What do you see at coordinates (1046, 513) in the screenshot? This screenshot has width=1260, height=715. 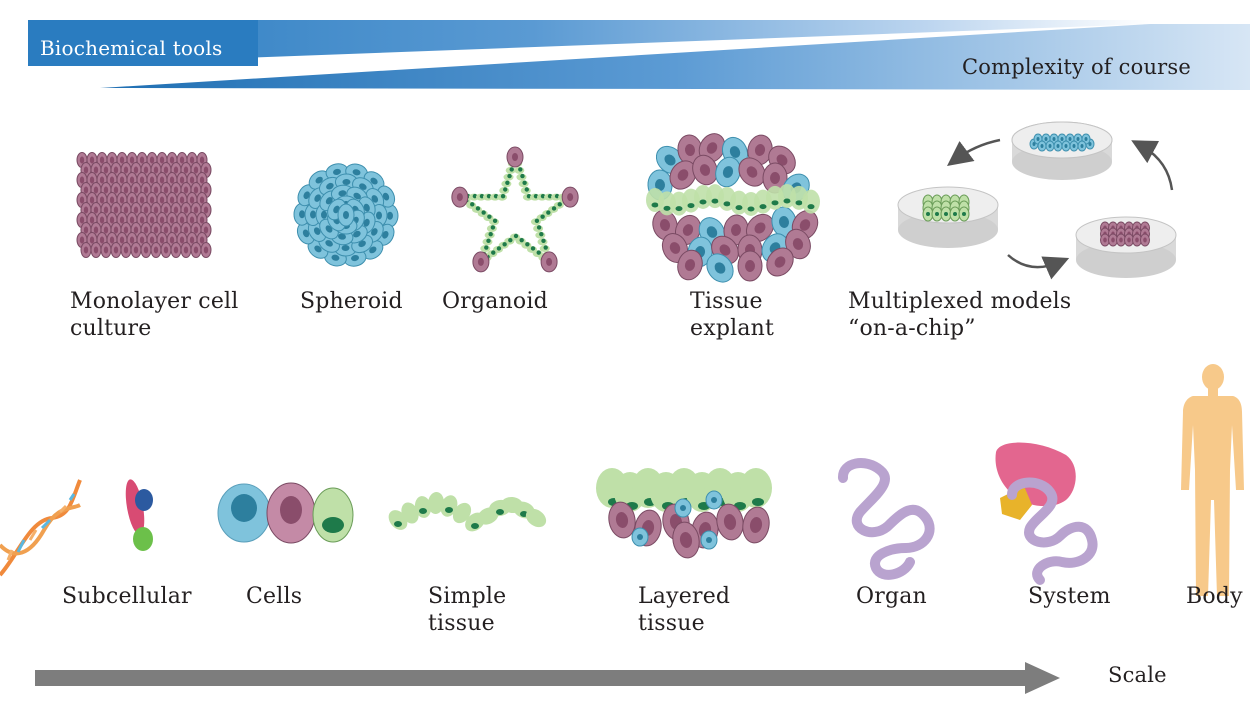 I see `system-digestive-icon` at bounding box center [1046, 513].